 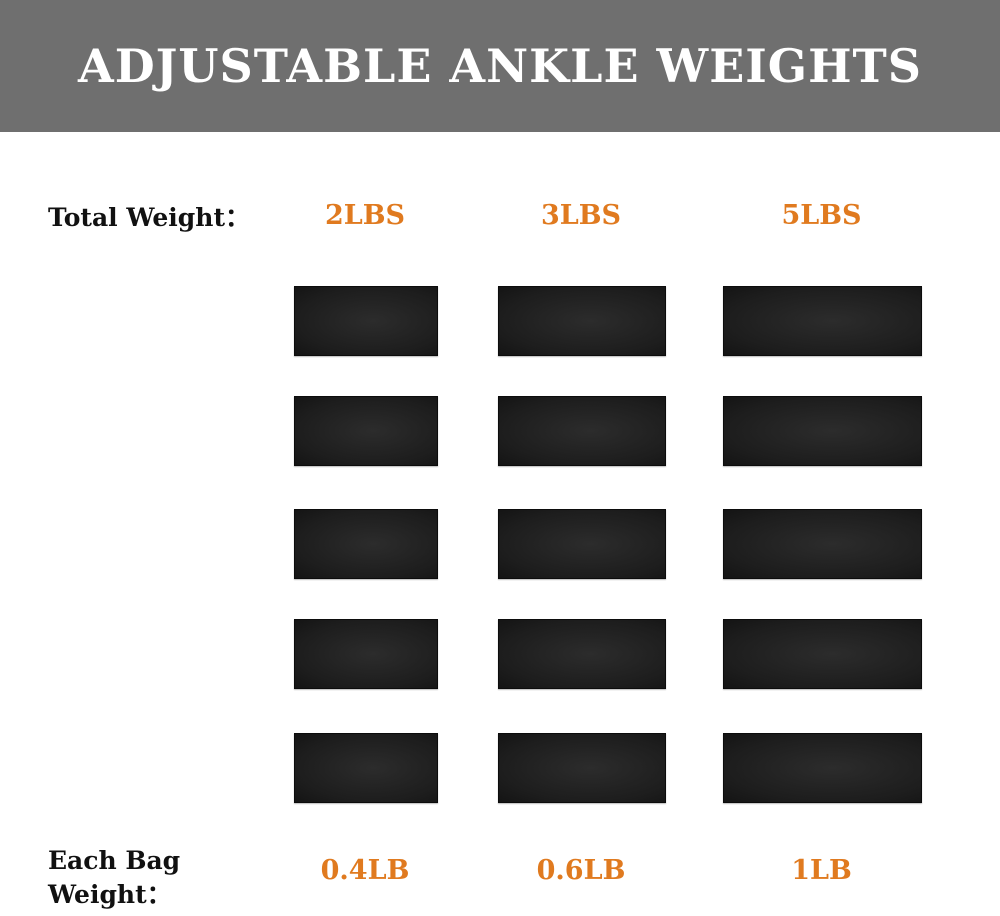 I want to click on total-weight-value: 2LBS, so click(x=365, y=215).